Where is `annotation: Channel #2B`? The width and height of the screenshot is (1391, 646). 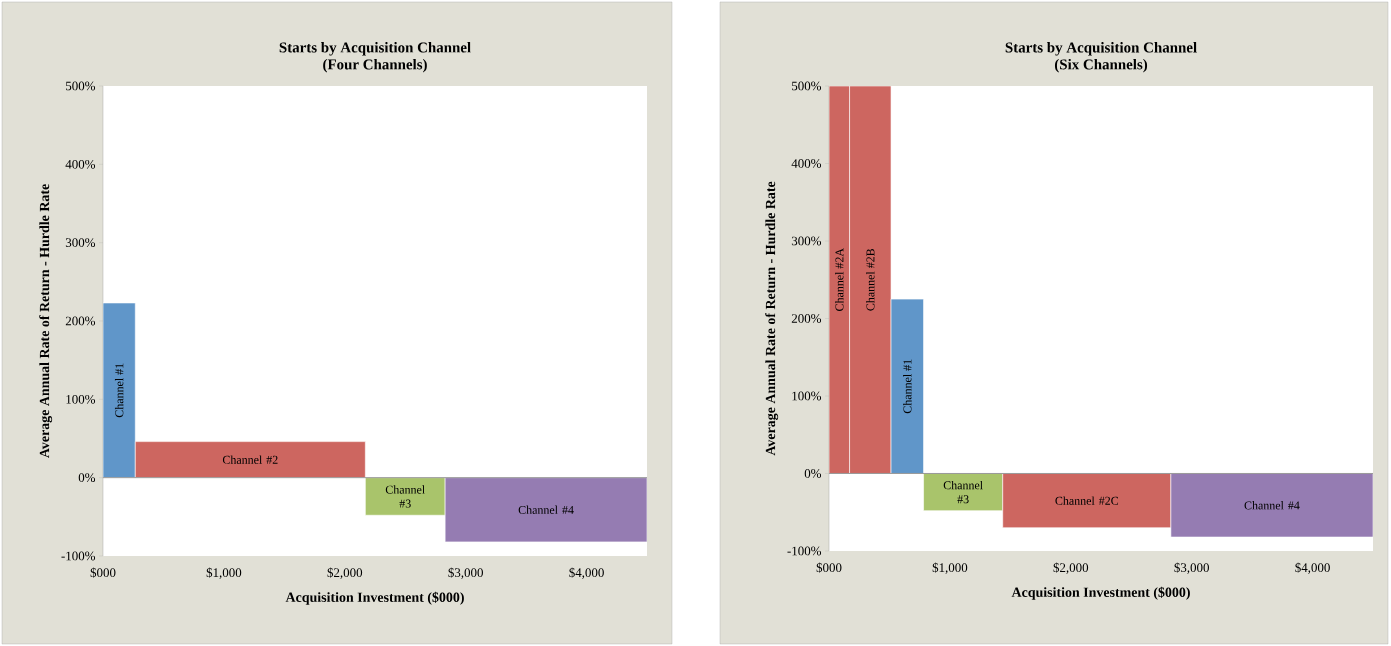
annotation: Channel #2B is located at coordinates (870, 279).